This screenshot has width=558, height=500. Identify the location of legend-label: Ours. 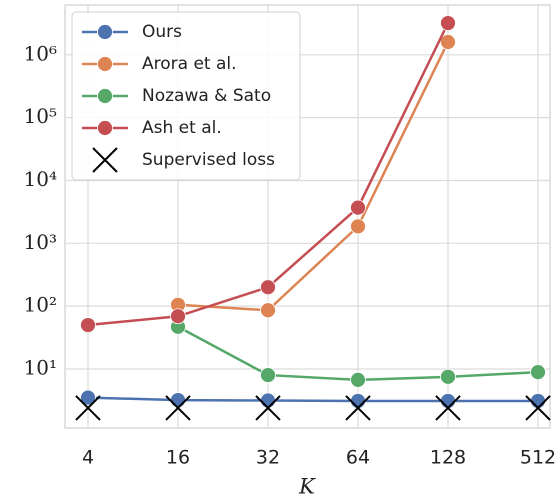
(162, 32).